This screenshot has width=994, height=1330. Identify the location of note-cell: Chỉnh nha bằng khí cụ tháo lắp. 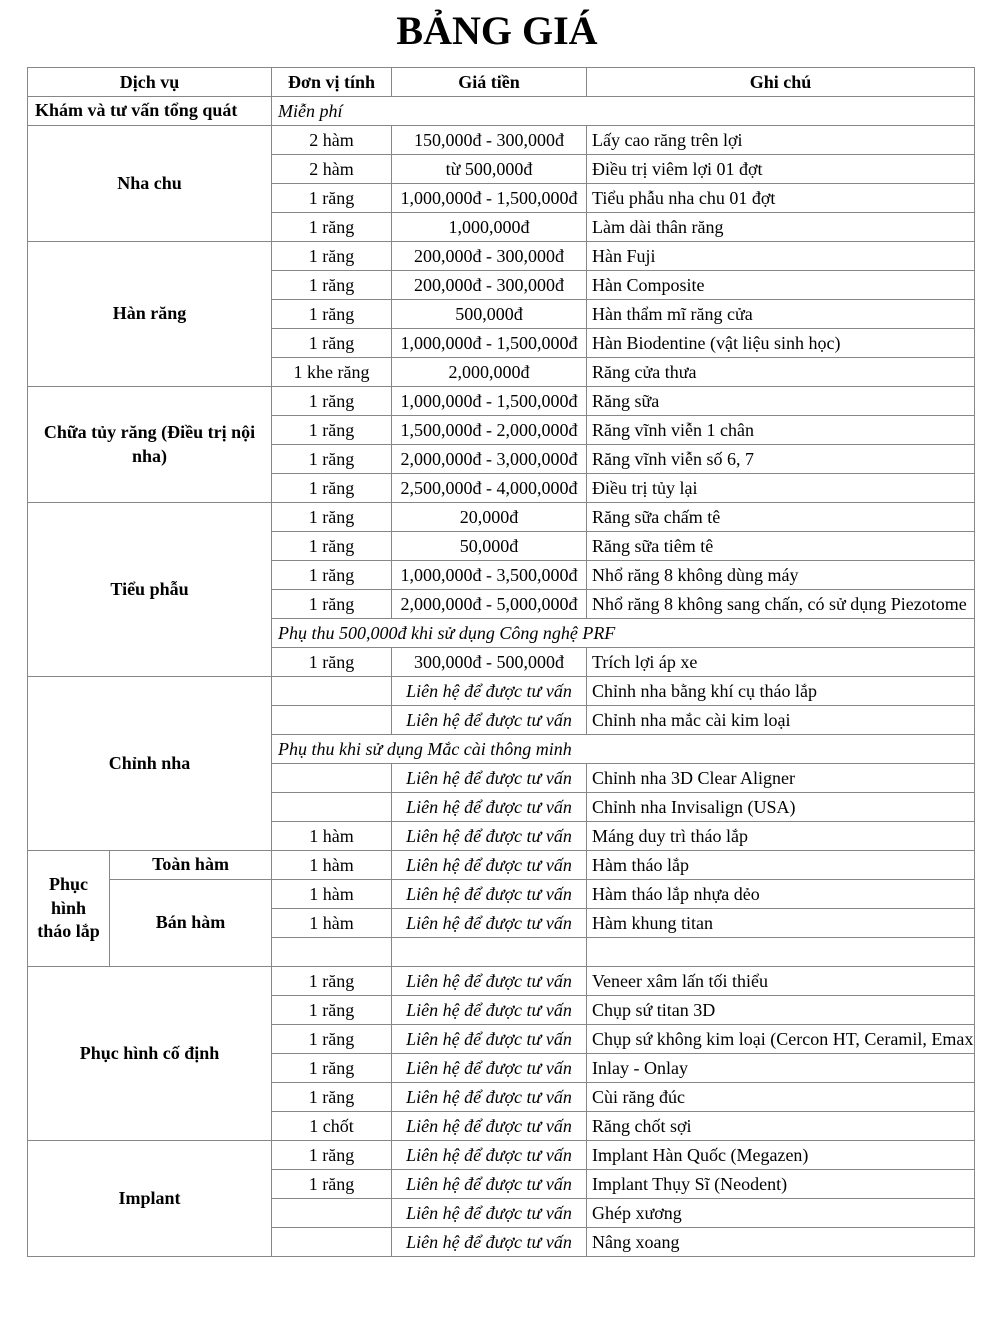
(781, 691).